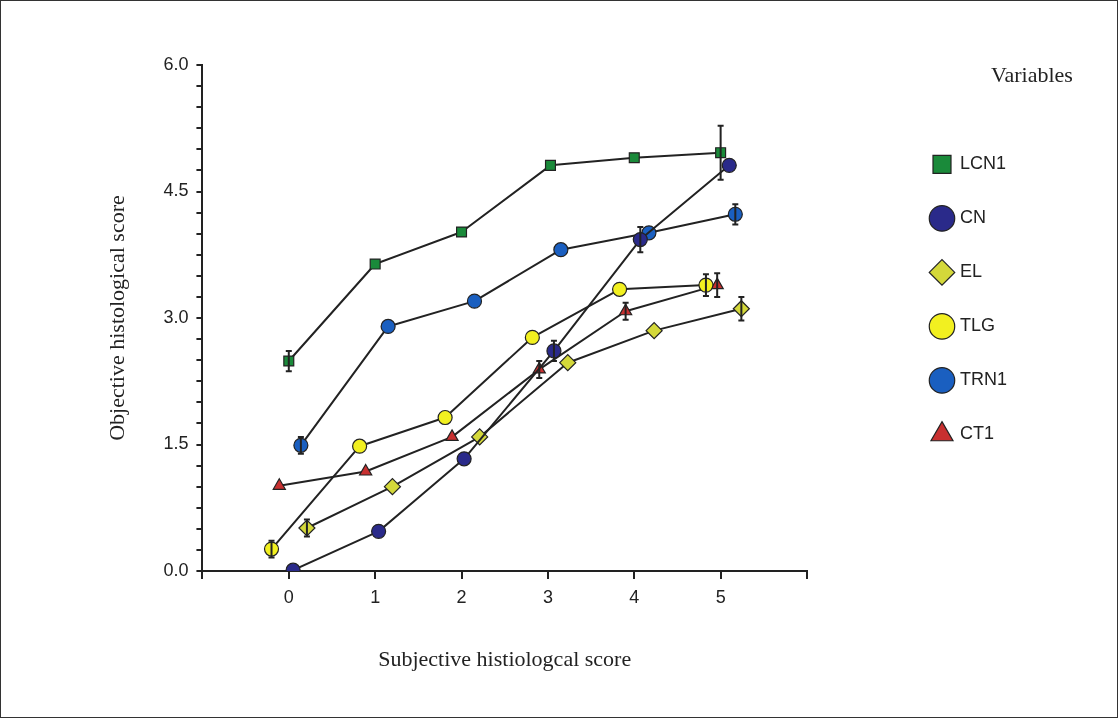 Image resolution: width=1118 pixels, height=718 pixels. What do you see at coordinates (977, 433) in the screenshot?
I see `legend-label: CT1` at bounding box center [977, 433].